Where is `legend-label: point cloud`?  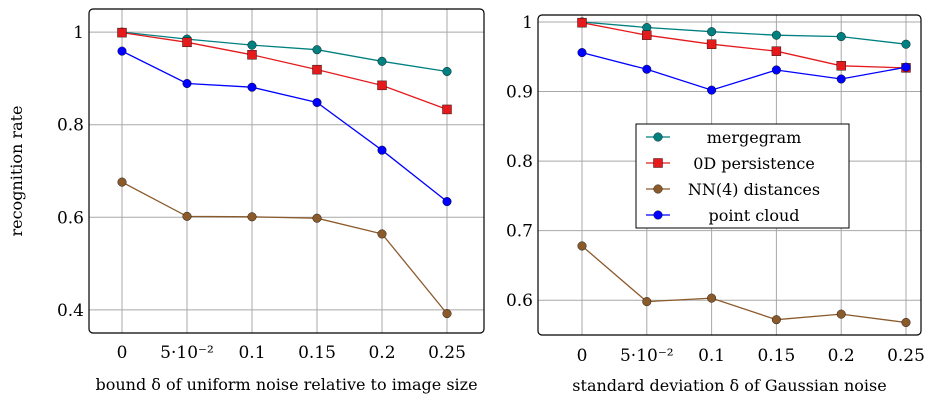 legend-label: point cloud is located at coordinates (753, 215).